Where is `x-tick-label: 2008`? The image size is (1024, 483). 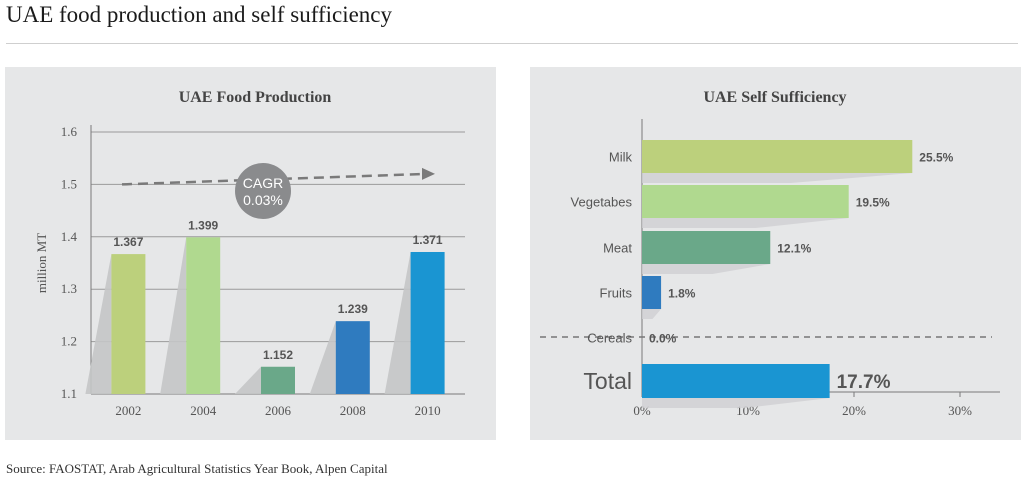
x-tick-label: 2008 is located at coordinates (353, 410).